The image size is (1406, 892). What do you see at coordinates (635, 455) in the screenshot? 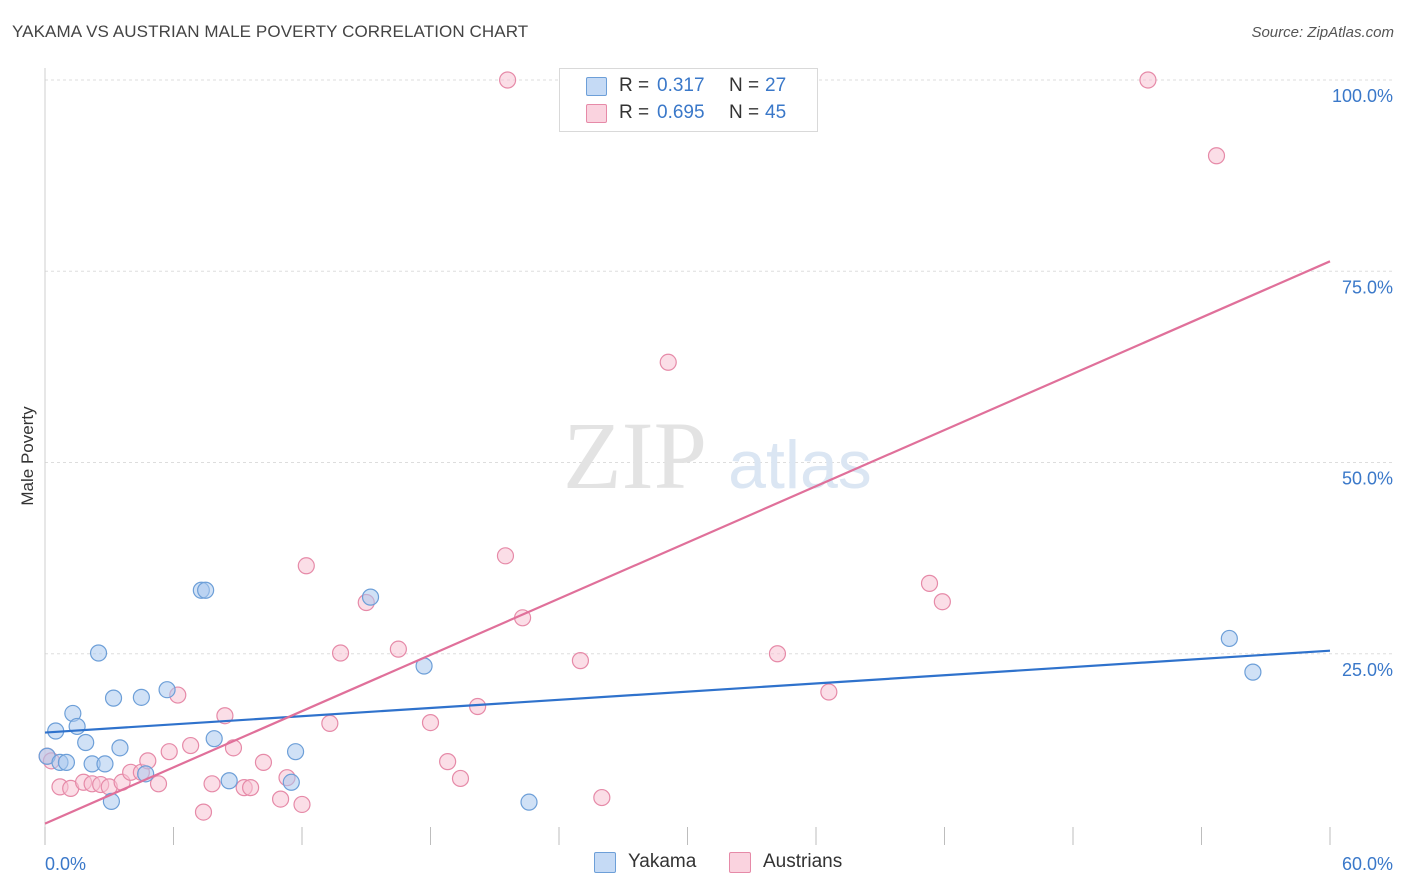
I see `watermark-zip: ZIP` at bounding box center [635, 455].